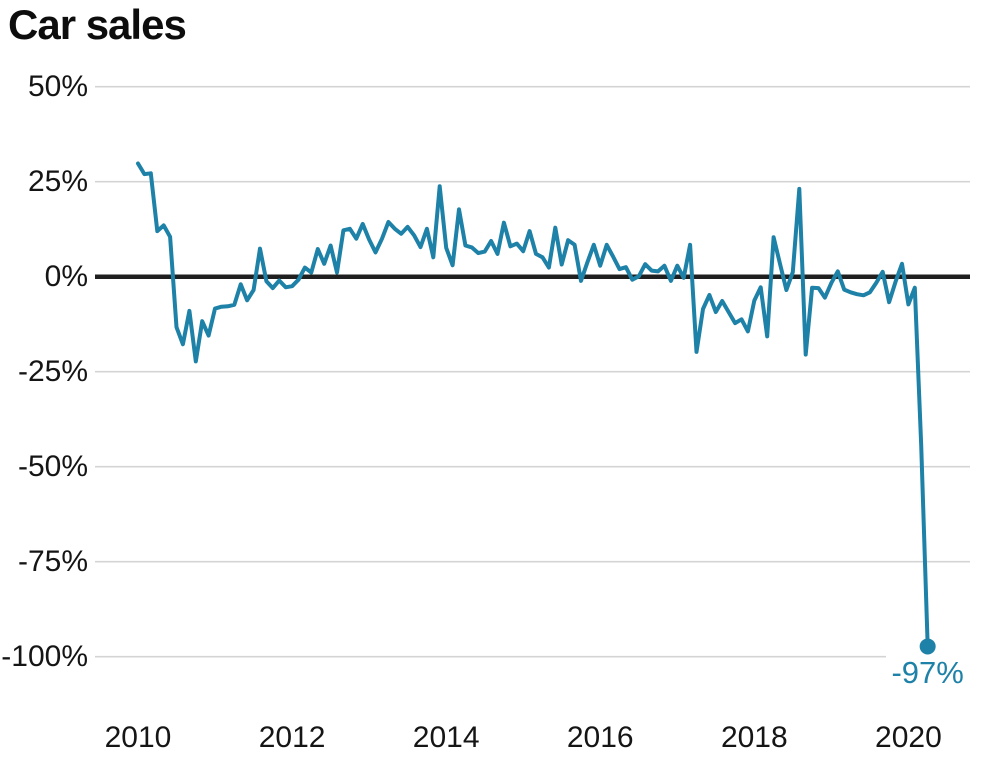  Describe the element at coordinates (52, 371) in the screenshot. I see `y-axis-tick-label: -25%` at that location.